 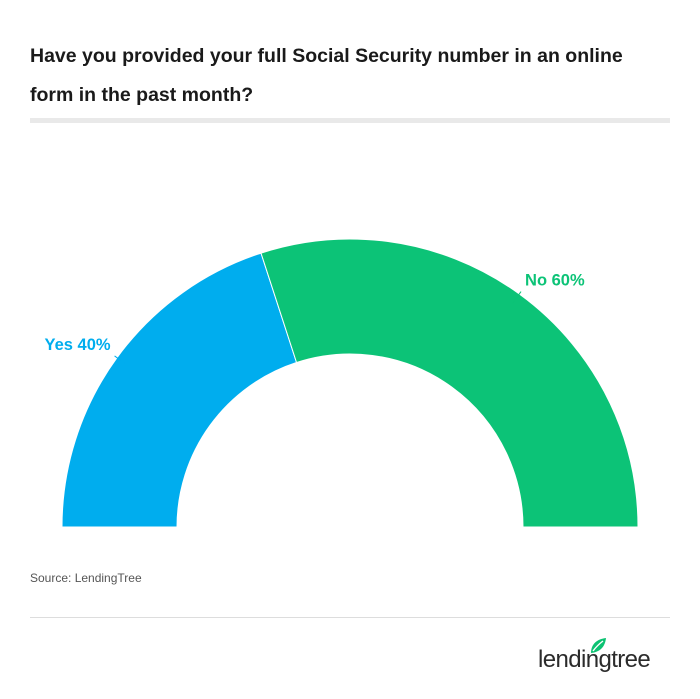 I want to click on leader-line-yes, so click(x=121, y=360).